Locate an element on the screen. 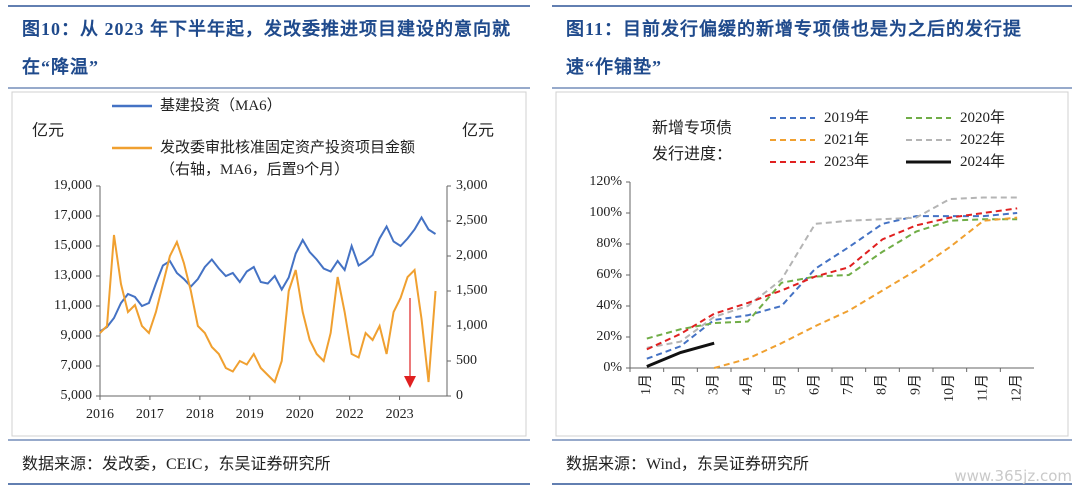 This screenshot has height=491, width=1080. y-tick-label: 80% is located at coordinates (609, 243).